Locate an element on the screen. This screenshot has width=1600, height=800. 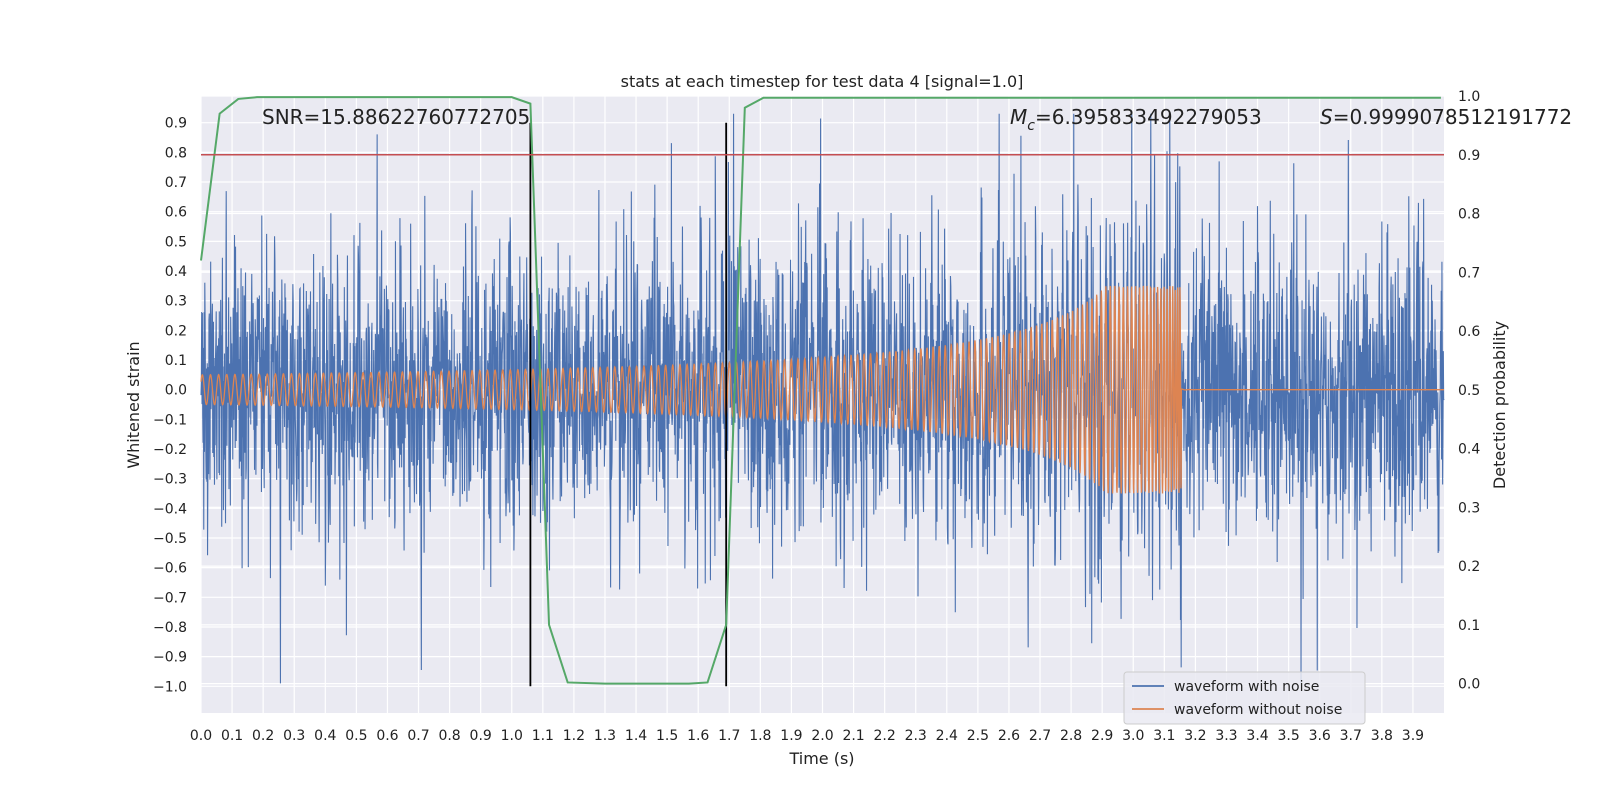
y-left-tick-label: 0.2 is located at coordinates (176, 331).